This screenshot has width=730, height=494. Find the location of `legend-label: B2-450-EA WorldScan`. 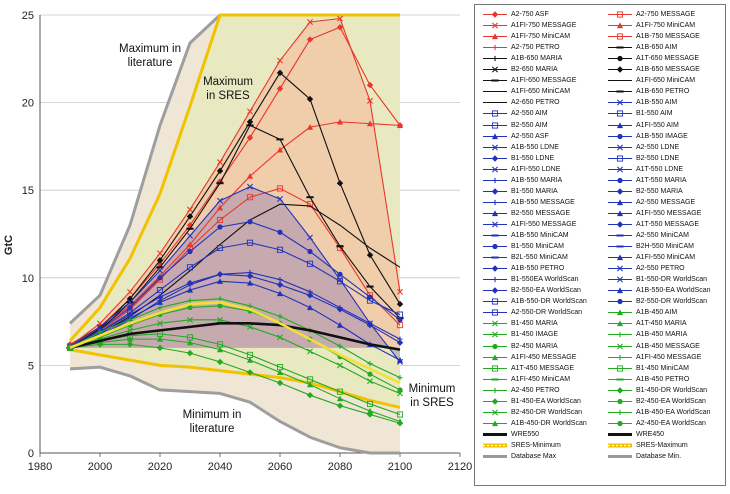

legend-label: B2-450-EA WorldScan is located at coordinates (671, 401).